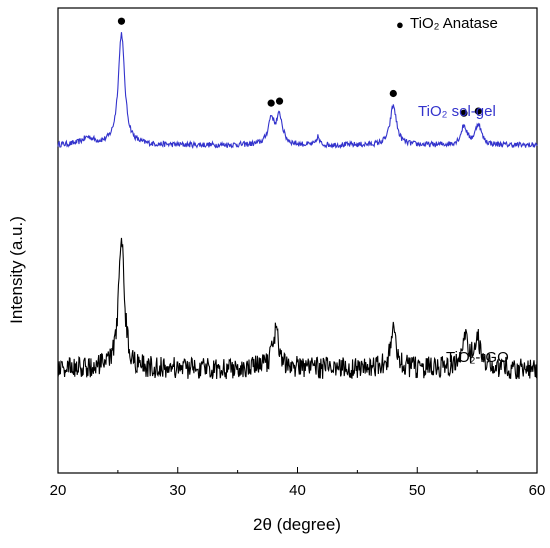  Describe the element at coordinates (299, 67) in the screenshot. I see `anatase-markers` at that location.